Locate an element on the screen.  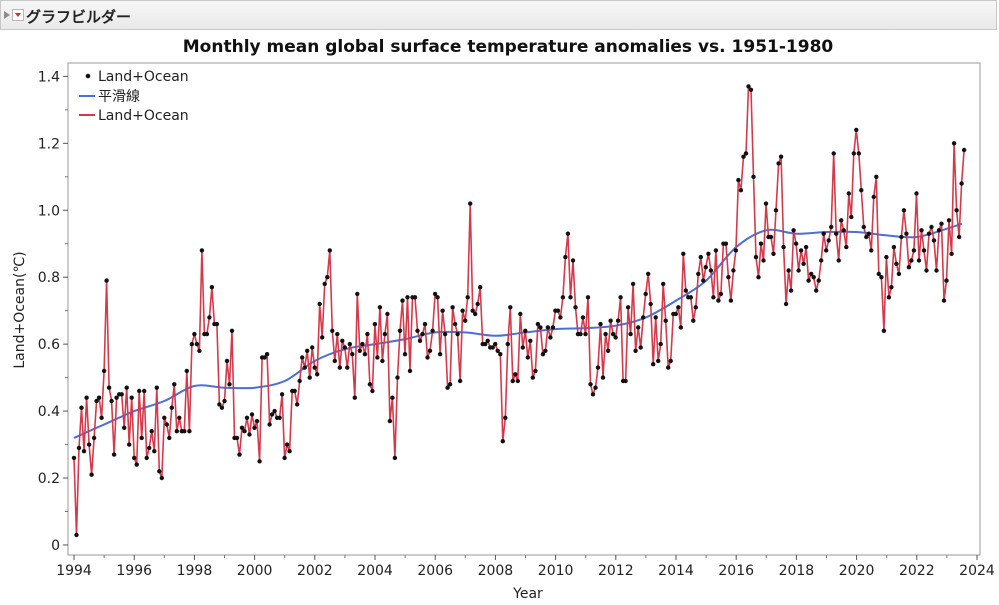
legend: Land+Ocean 平滑線 Land+Ocean is located at coordinates (134, 96).